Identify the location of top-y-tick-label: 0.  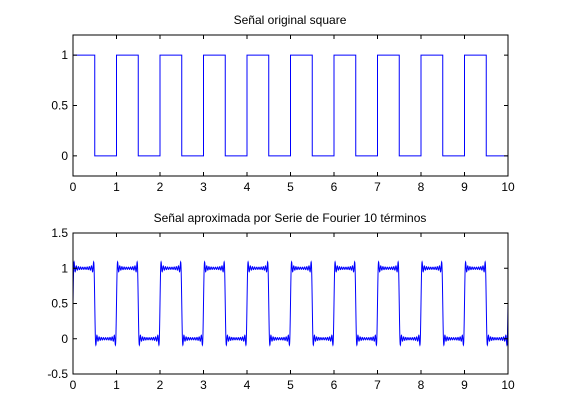
(64, 156).